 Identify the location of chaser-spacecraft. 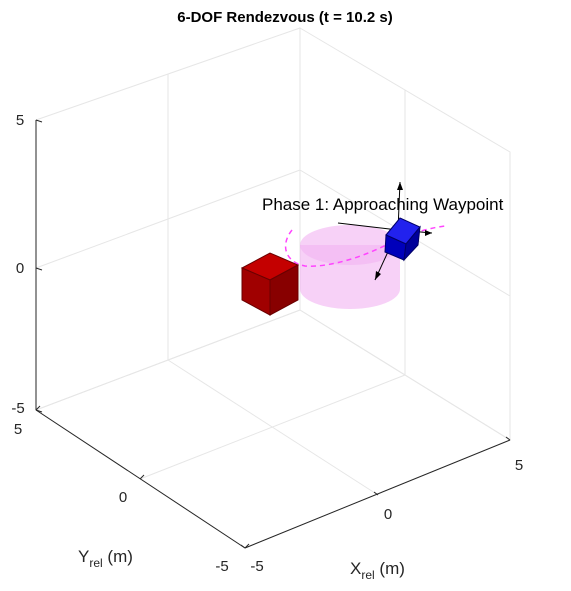
(385, 231).